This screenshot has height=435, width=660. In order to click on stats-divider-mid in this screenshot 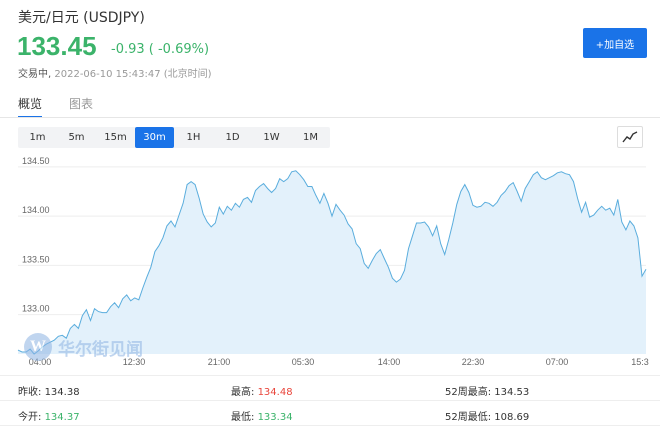, I will do `click(330, 400)`.